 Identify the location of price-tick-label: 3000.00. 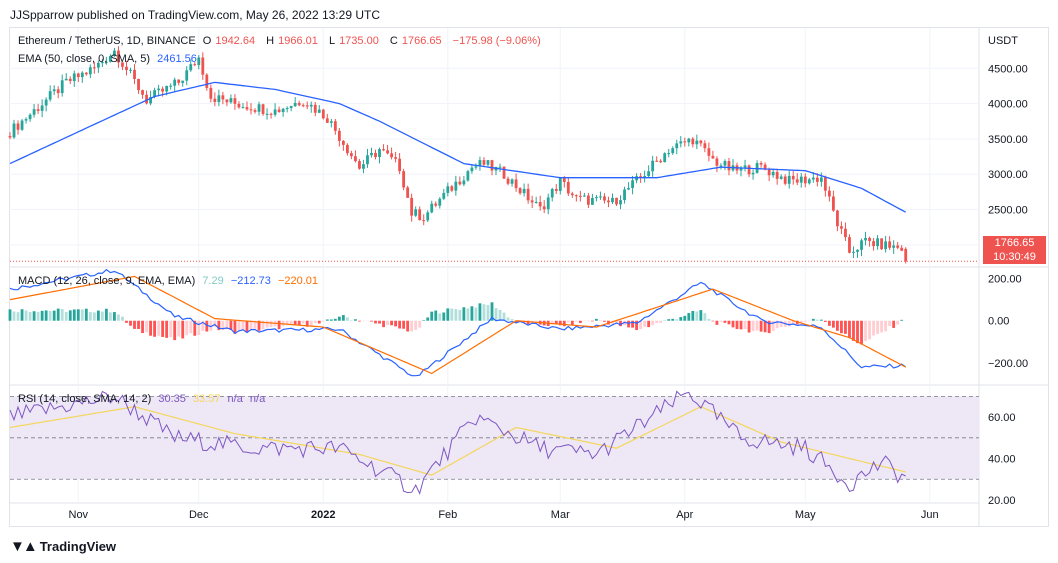
(1008, 175).